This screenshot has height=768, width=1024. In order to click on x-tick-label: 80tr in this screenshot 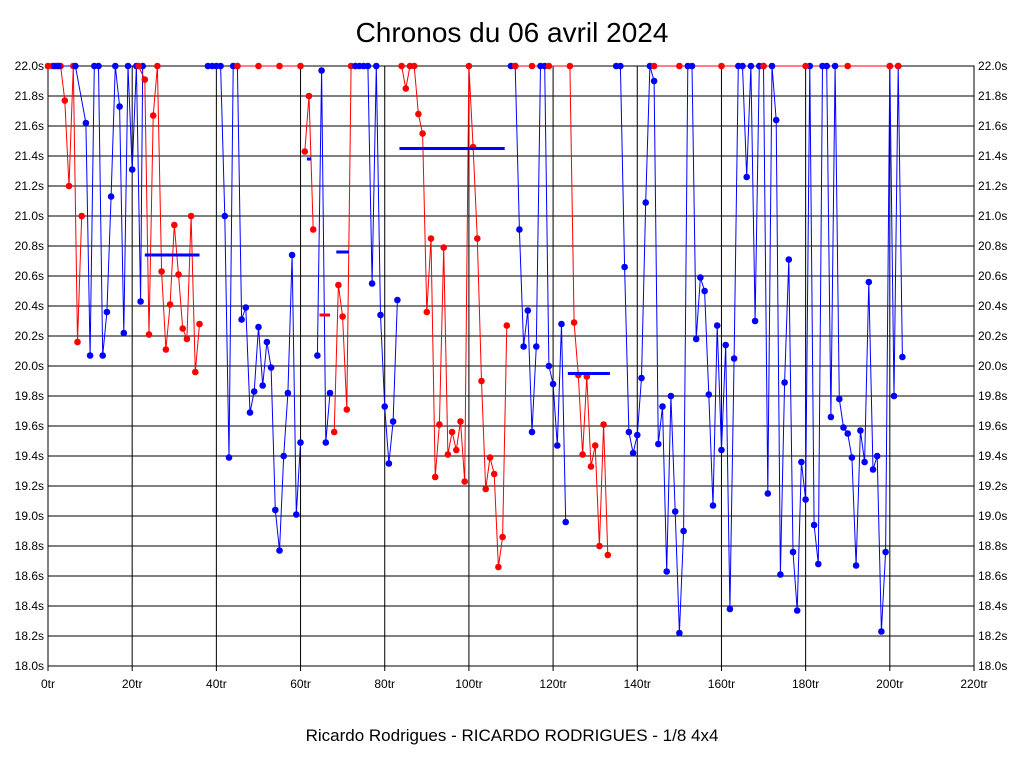, I will do `click(384, 684)`.